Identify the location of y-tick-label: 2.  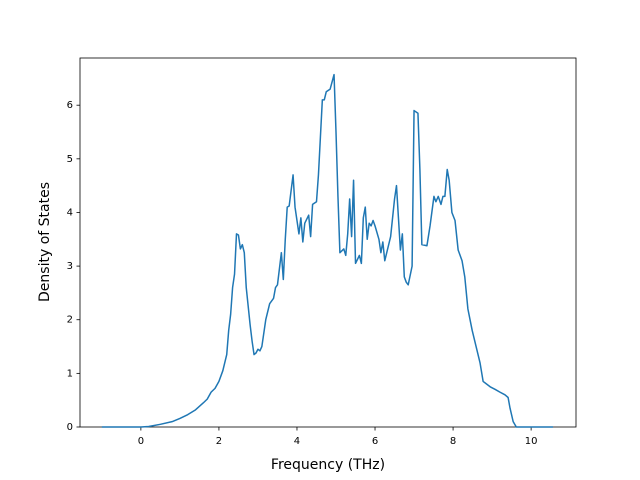
(70, 320).